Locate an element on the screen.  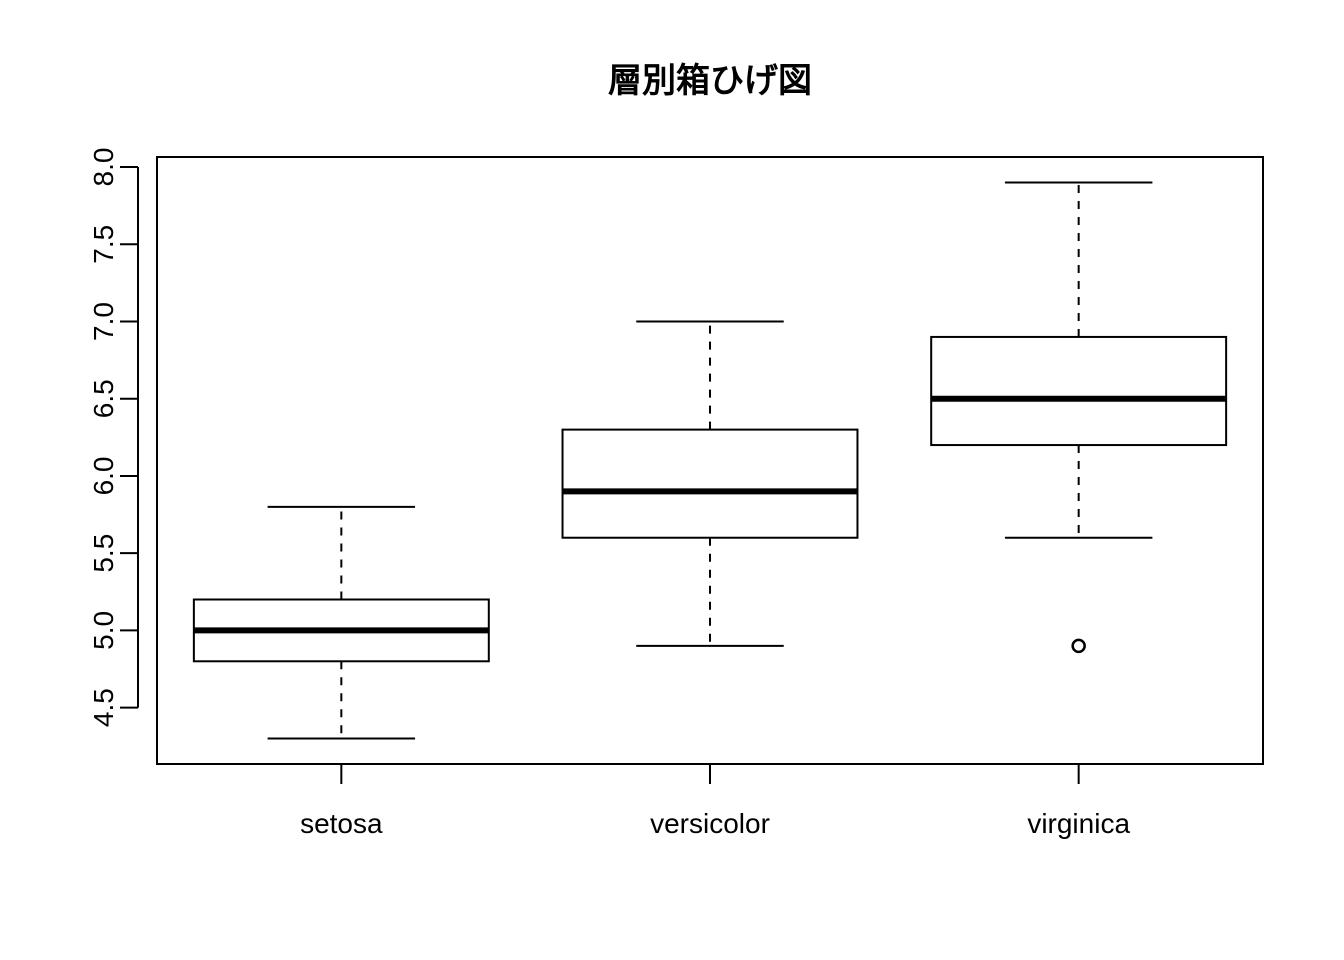
box-versicolor is located at coordinates (710, 483).